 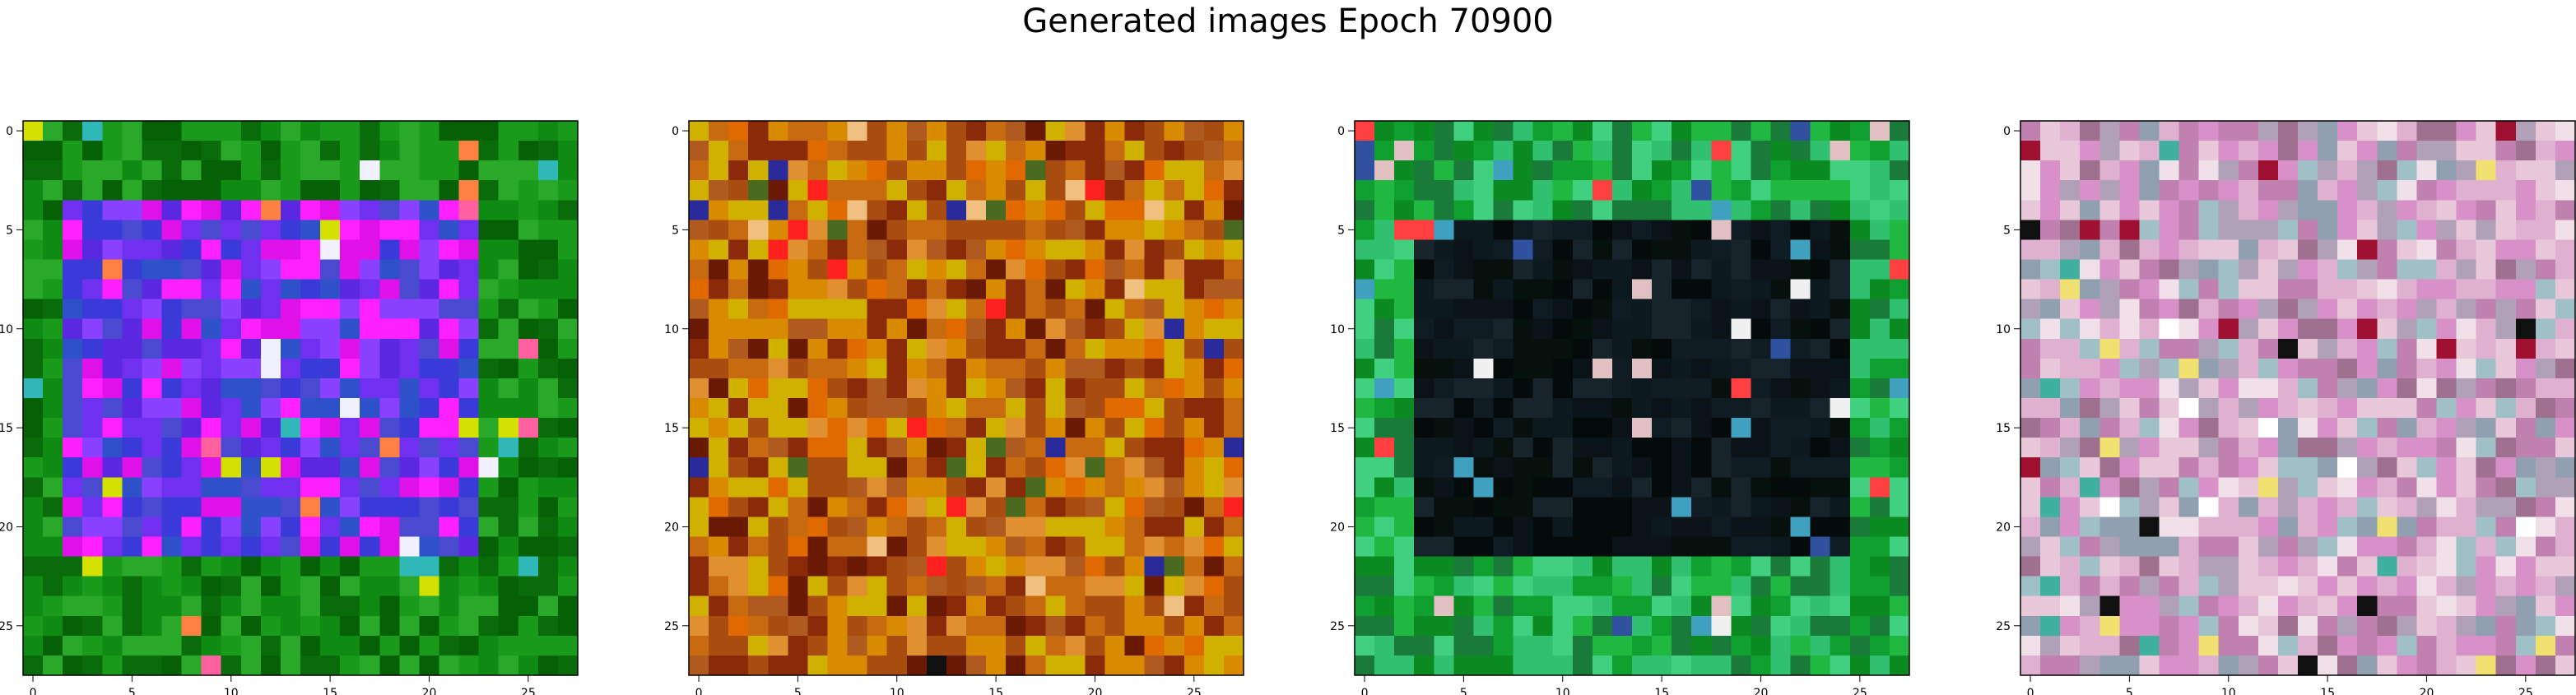 What do you see at coordinates (1288, 21) in the screenshot?
I see `figure-title: Generated images Epoch 70900` at bounding box center [1288, 21].